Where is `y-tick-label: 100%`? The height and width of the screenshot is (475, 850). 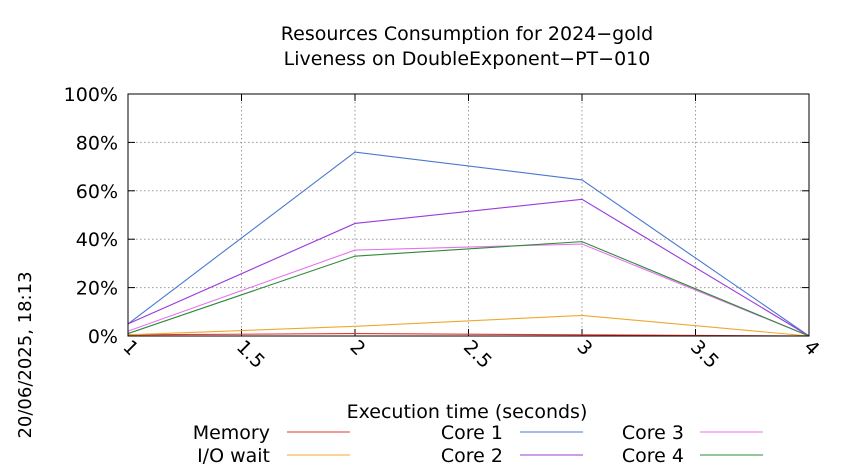
y-tick-label: 100% is located at coordinates (91, 95).